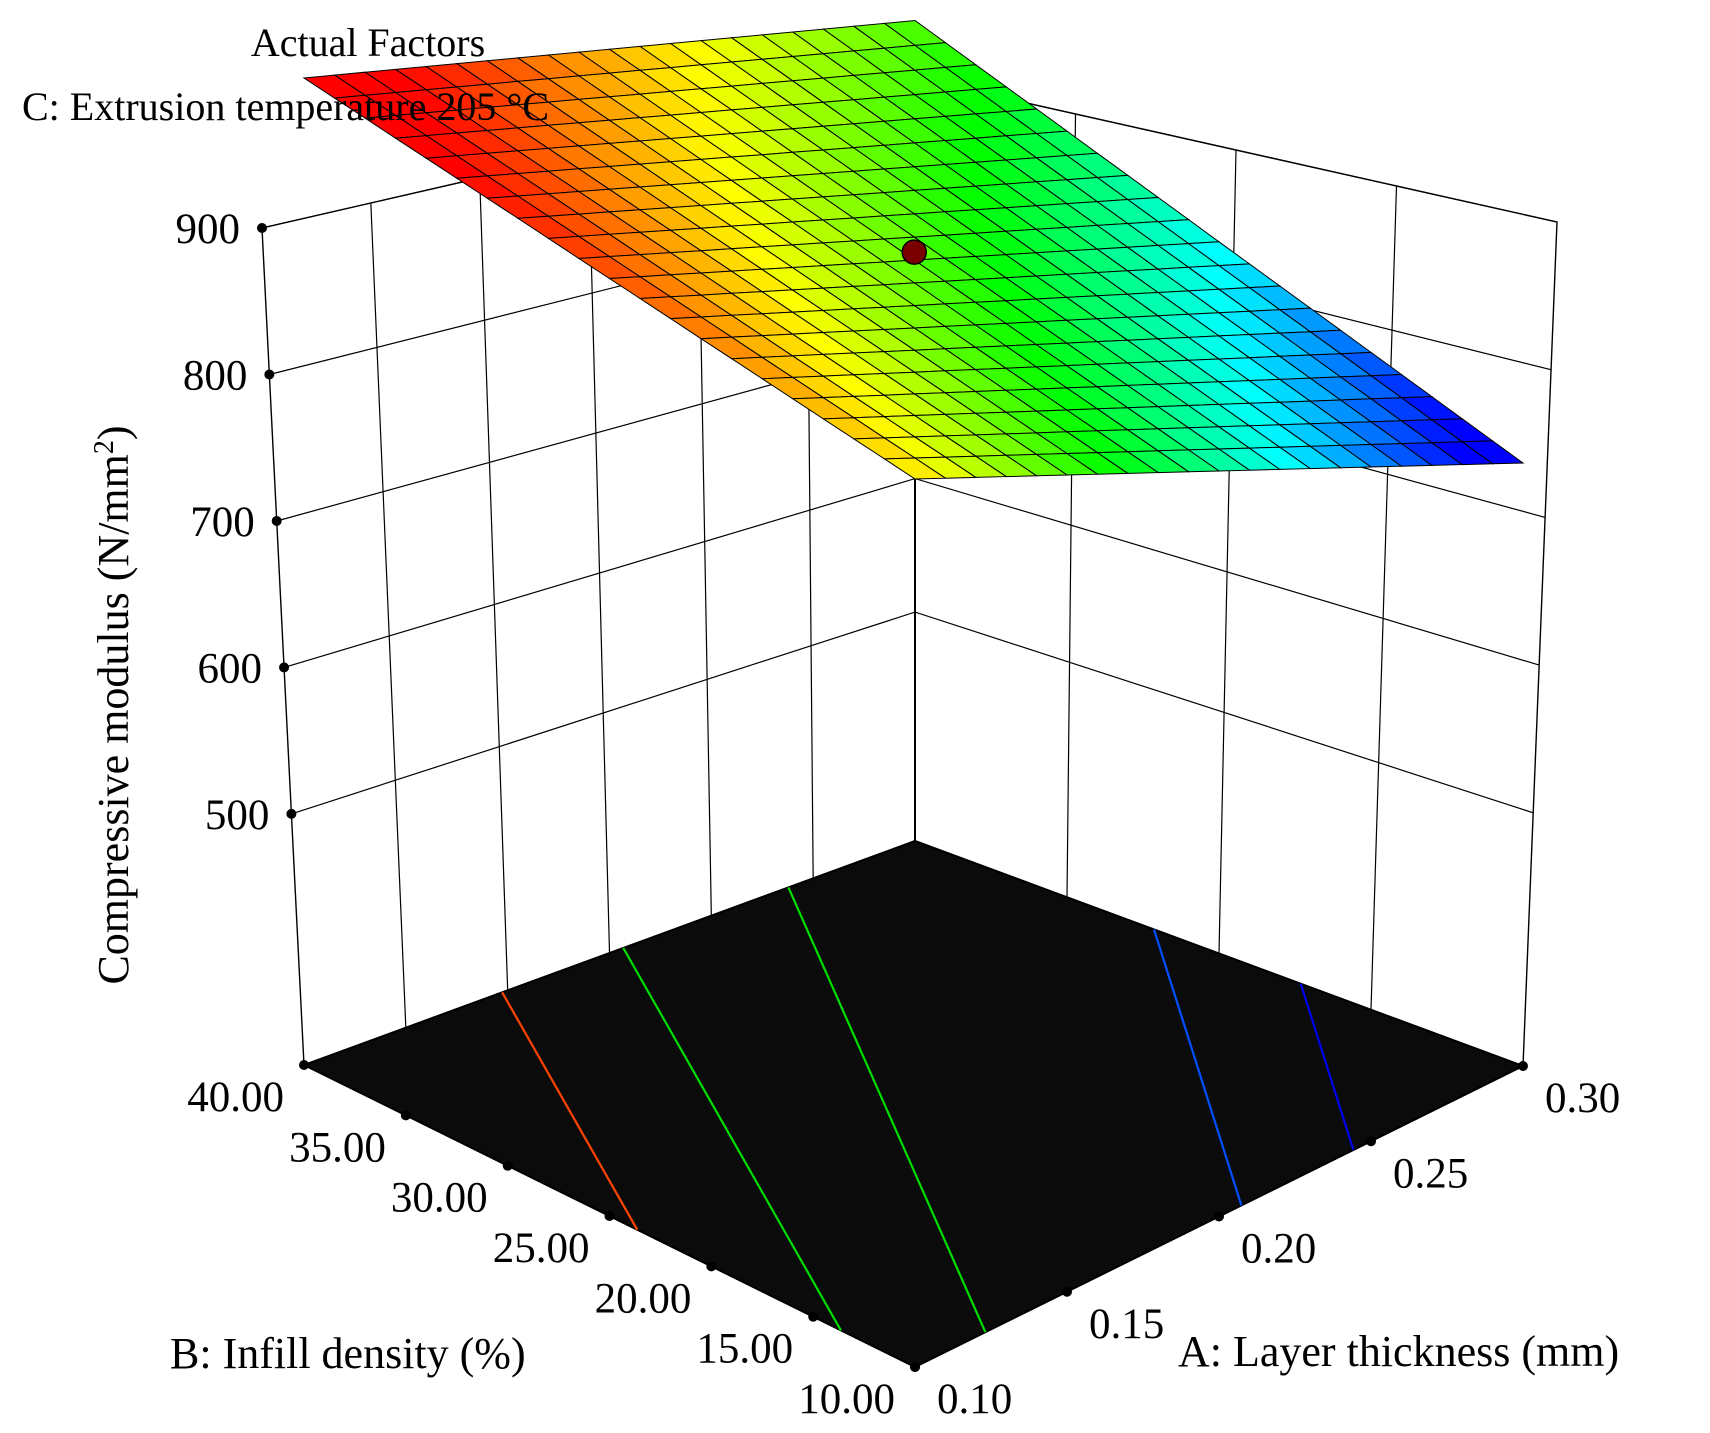  Describe the element at coordinates (439, 1198) in the screenshot. I see `b-tick-label: 30.00` at that location.